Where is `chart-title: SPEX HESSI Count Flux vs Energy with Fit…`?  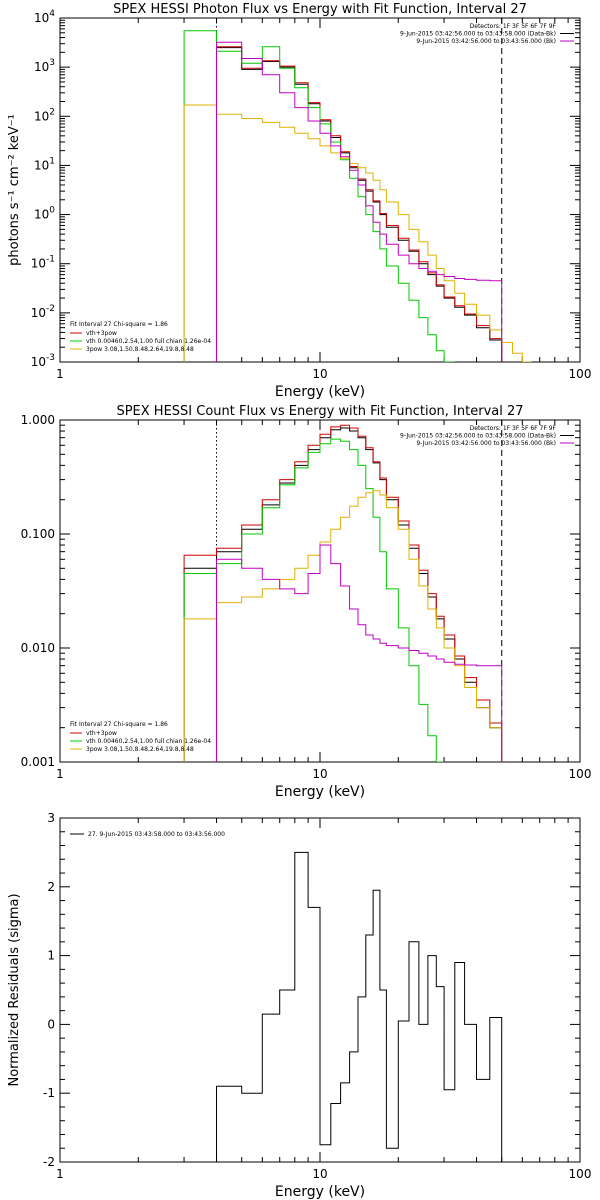
chart-title: SPEX HESSI Count Flux vs Energy with Fit… is located at coordinates (319, 411).